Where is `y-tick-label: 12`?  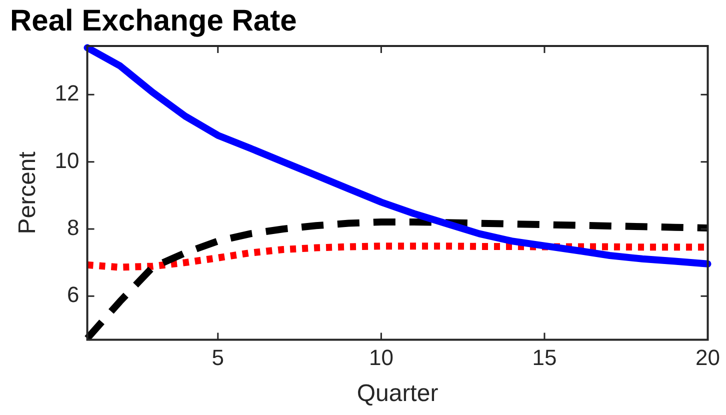
y-tick-label: 12 is located at coordinates (67, 93).